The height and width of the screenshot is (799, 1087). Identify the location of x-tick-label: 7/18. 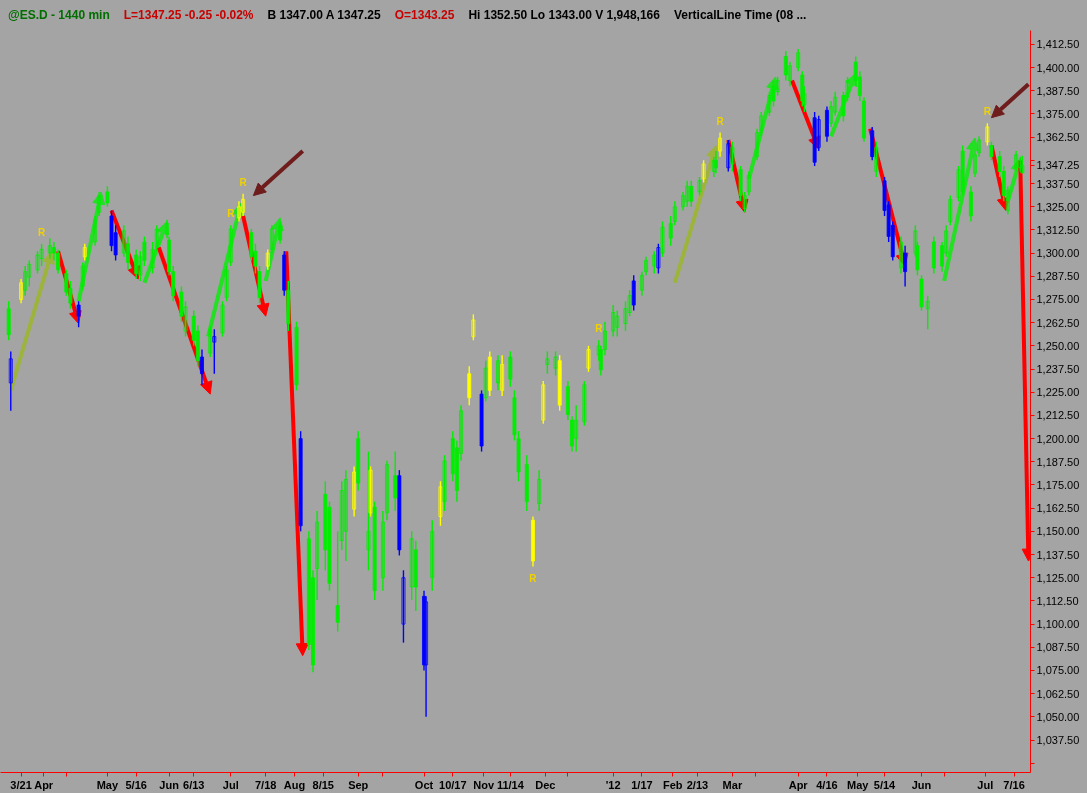
(266, 784).